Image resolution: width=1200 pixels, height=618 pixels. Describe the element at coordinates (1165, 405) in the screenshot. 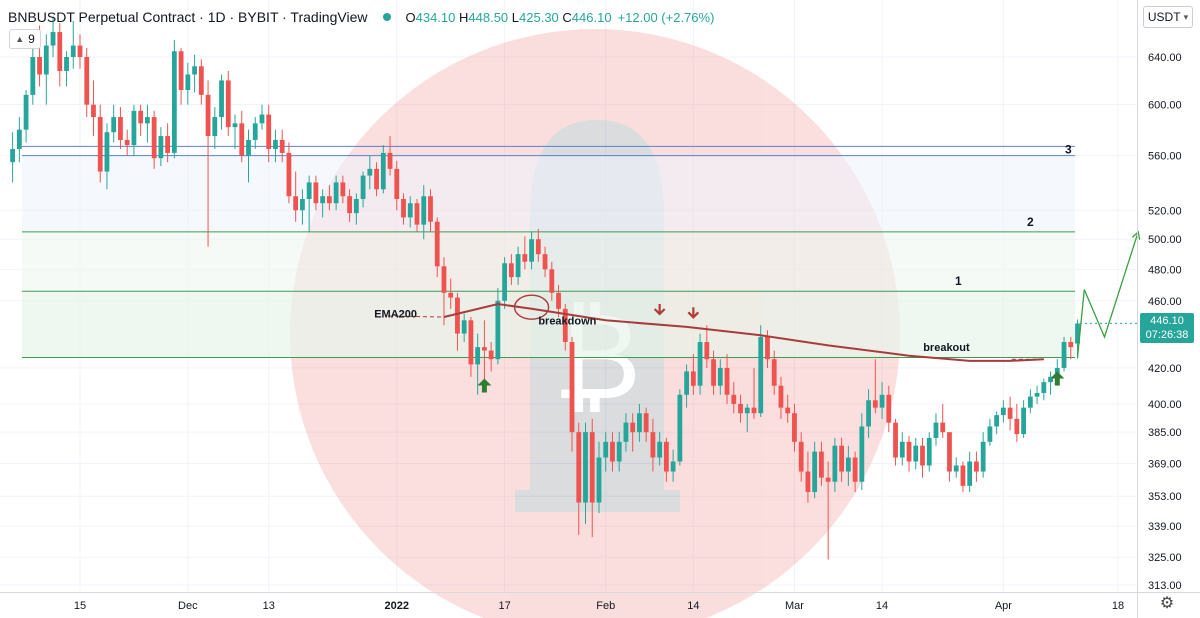

I see `price-tick-label: 400.00` at that location.